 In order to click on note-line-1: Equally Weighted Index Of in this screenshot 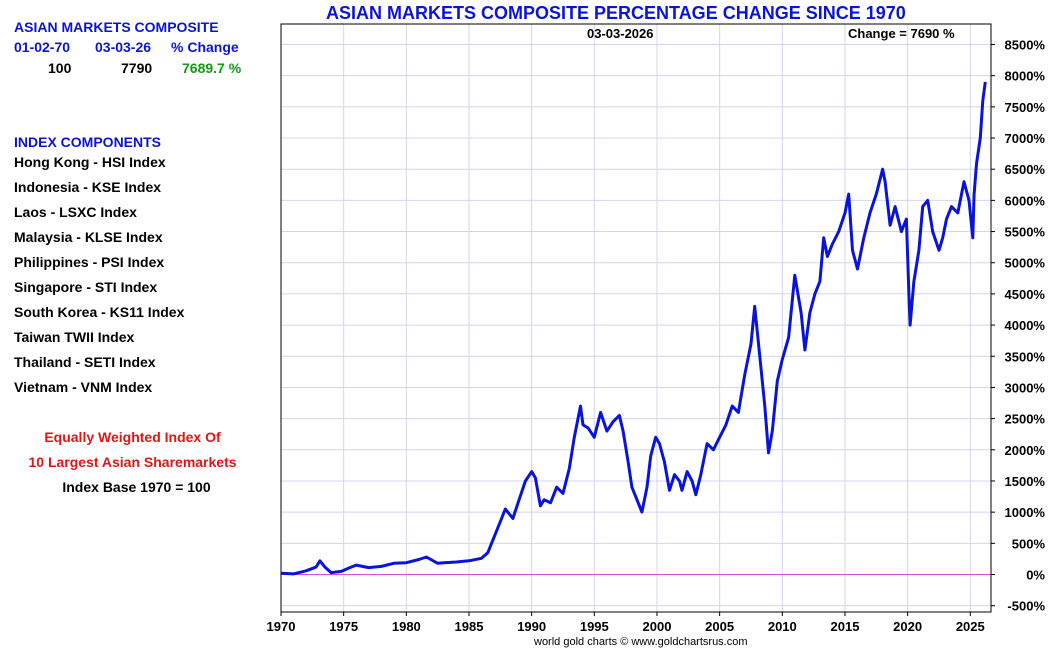, I will do `click(132, 437)`.